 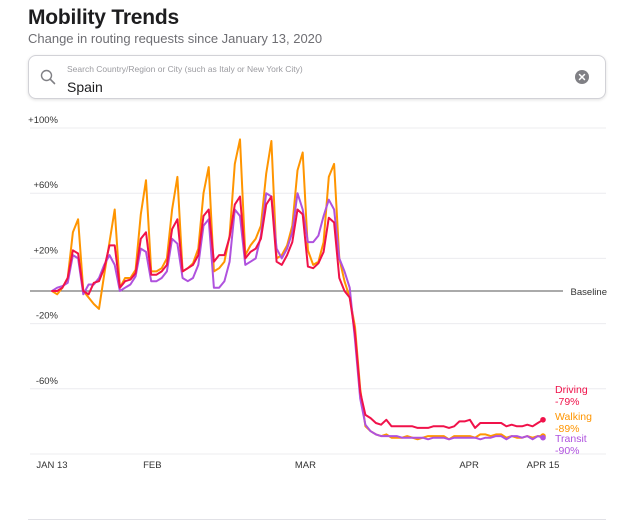 I want to click on x-tick-label: FEB, so click(x=152, y=465).